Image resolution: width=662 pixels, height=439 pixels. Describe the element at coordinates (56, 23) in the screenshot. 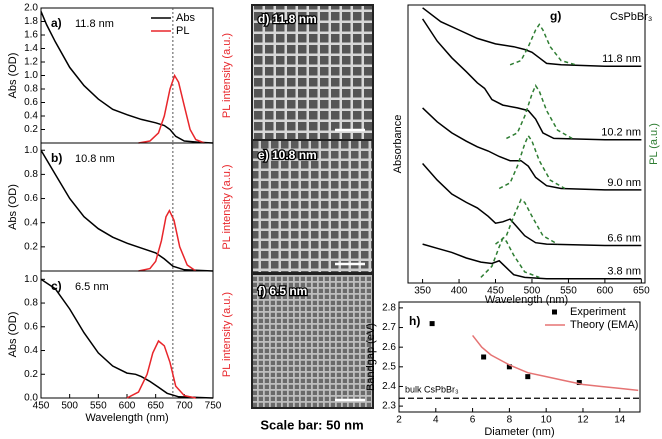

I see `panel-label: a)` at that location.